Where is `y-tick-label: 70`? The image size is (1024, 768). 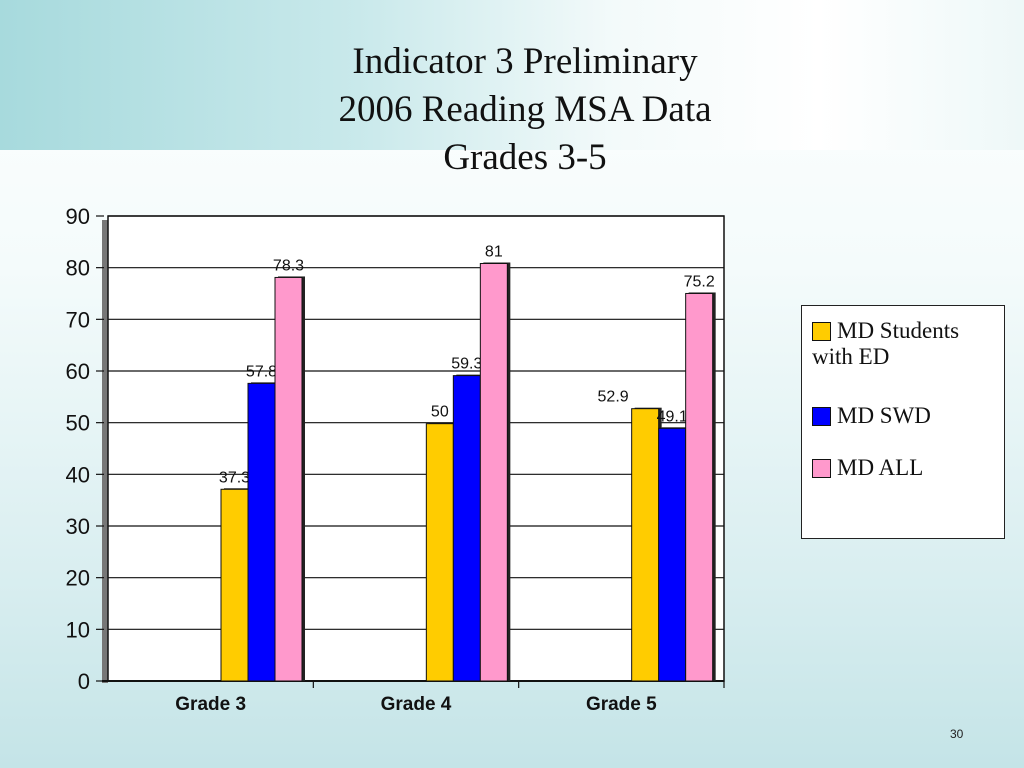
y-tick-label: 70 is located at coordinates (78, 319).